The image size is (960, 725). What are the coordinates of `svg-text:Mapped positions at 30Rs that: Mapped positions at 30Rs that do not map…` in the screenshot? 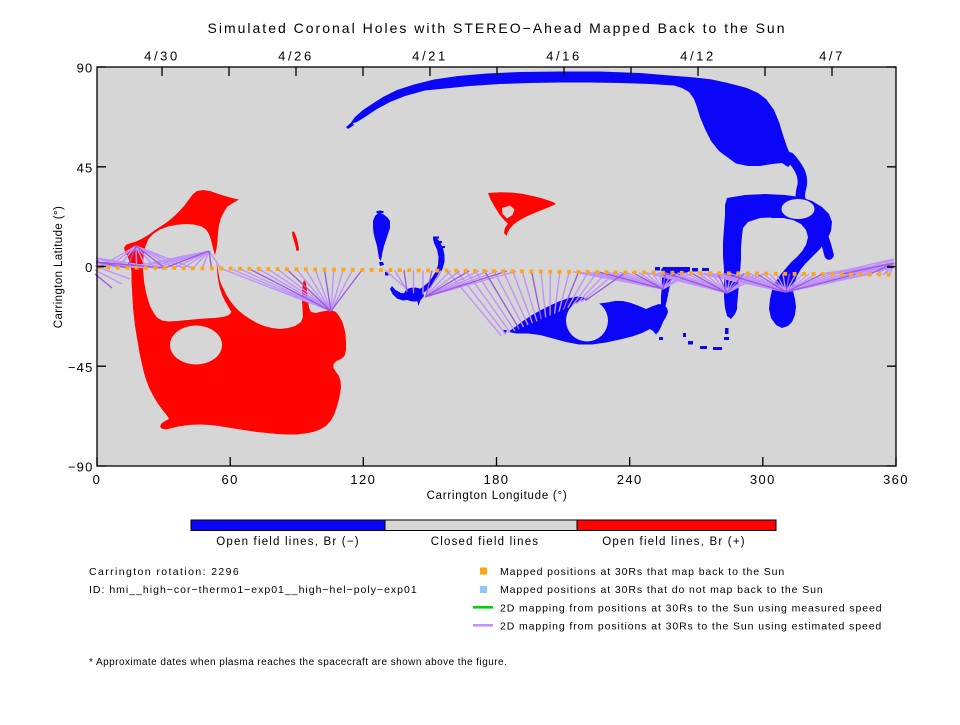 It's located at (662, 590).